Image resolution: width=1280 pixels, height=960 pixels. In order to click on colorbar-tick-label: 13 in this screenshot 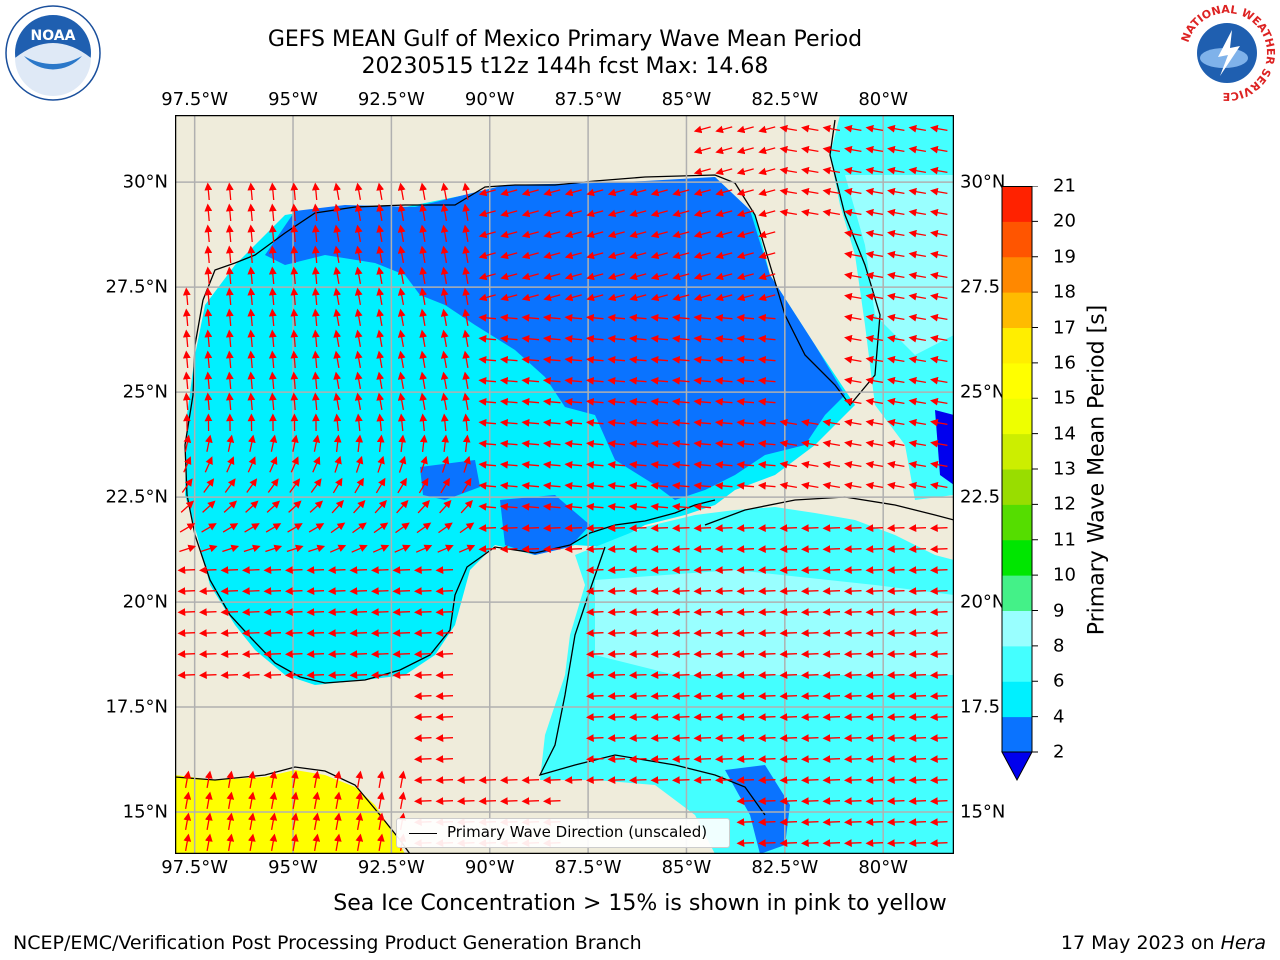, I will do `click(1064, 469)`.